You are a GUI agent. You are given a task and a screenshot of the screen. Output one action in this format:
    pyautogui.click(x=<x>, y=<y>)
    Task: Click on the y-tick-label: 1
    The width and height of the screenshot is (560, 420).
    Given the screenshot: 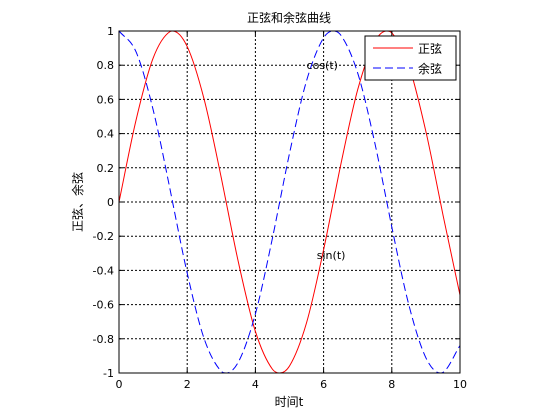 What is the action you would take?
    pyautogui.click(x=110, y=31)
    